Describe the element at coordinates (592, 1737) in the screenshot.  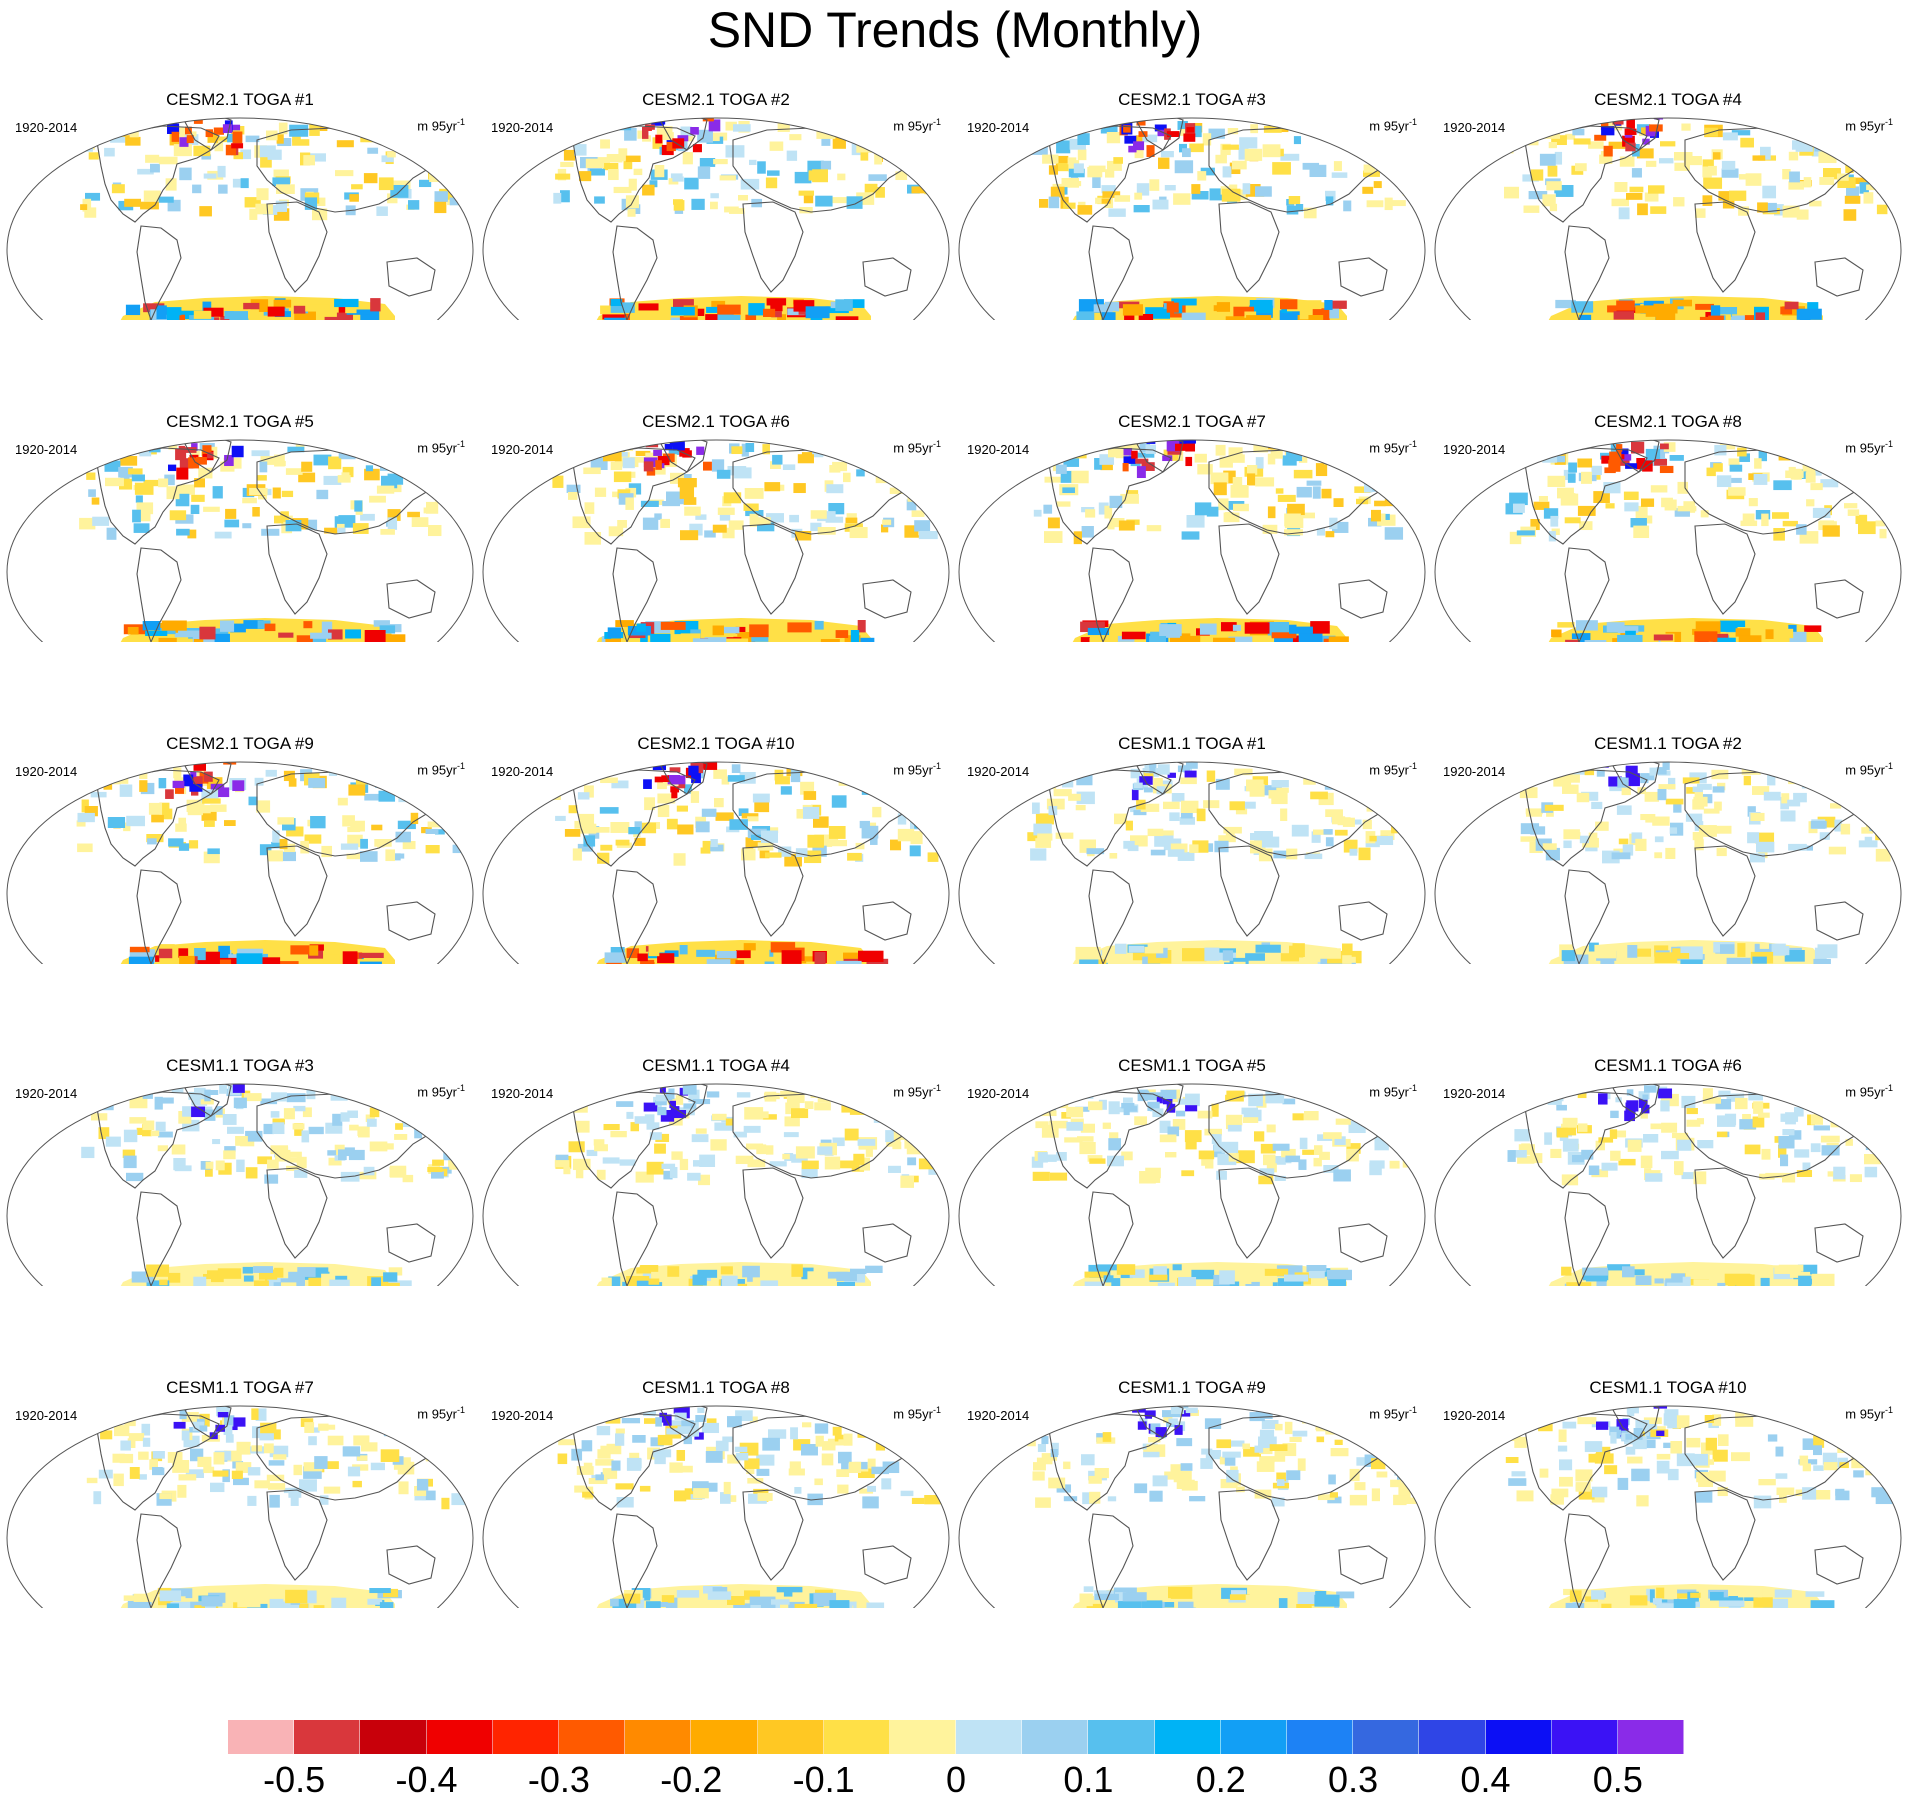
I see `colorbar-swatch` at that location.